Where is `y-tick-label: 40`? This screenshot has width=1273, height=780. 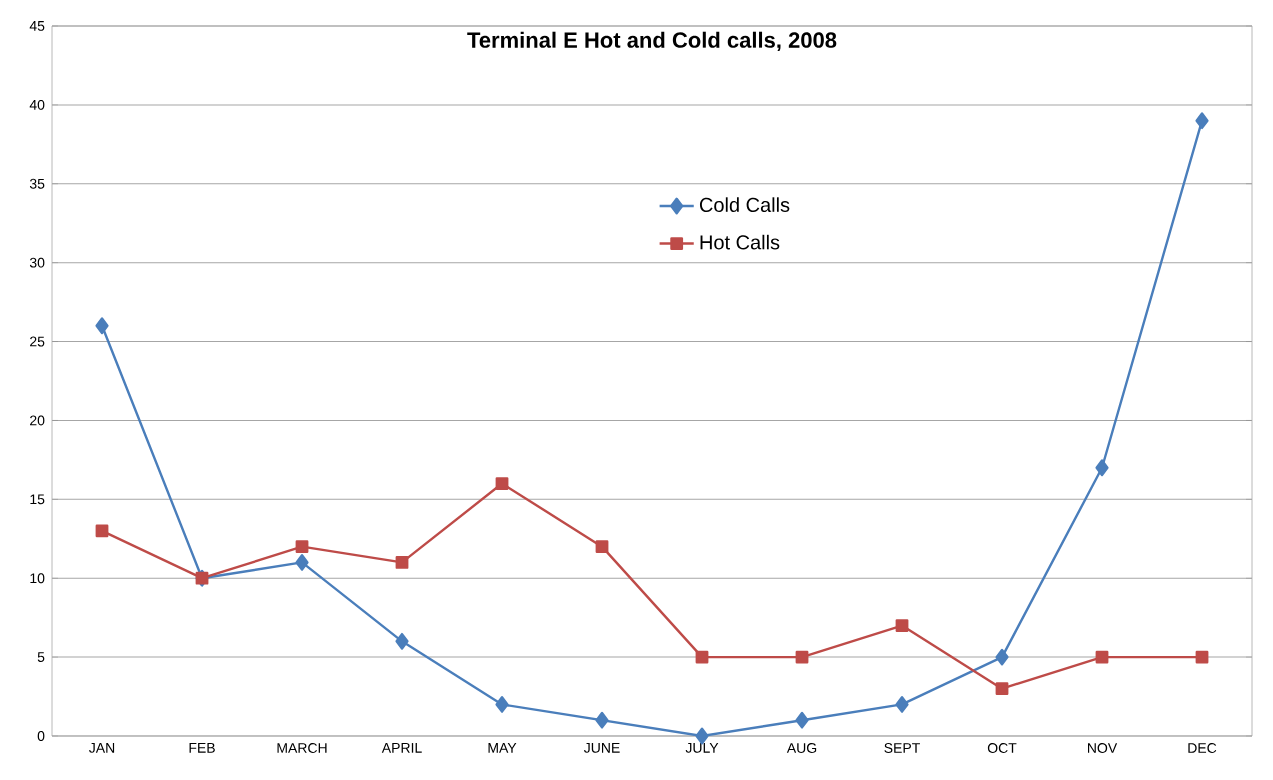
y-tick-label: 40 is located at coordinates (37, 104).